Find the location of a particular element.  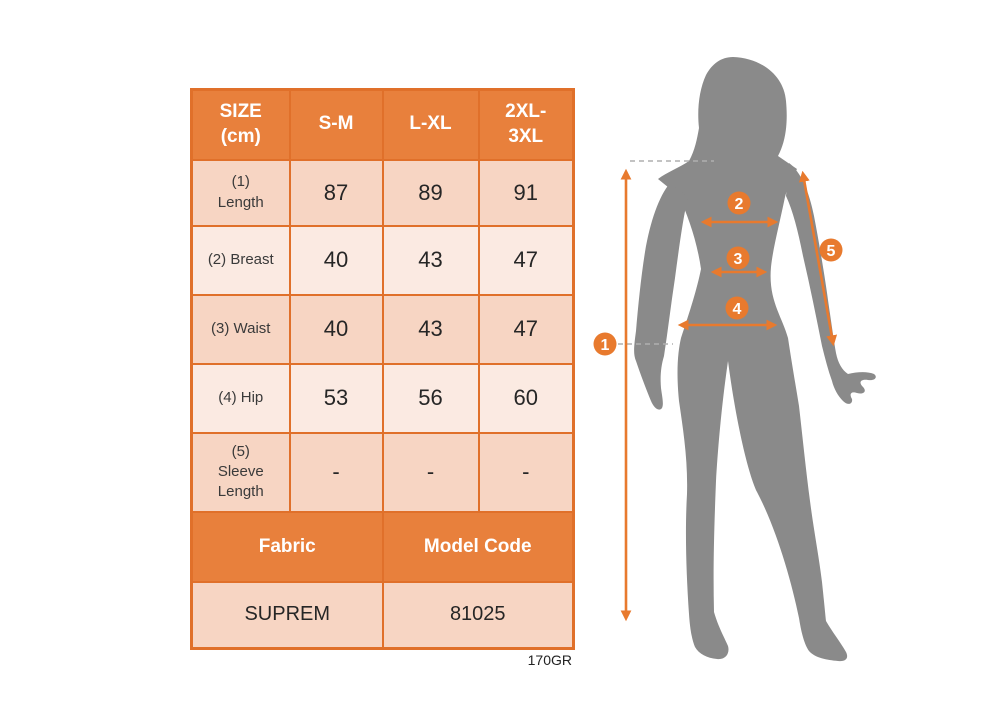

weight-note: 170GR is located at coordinates (549, 660).